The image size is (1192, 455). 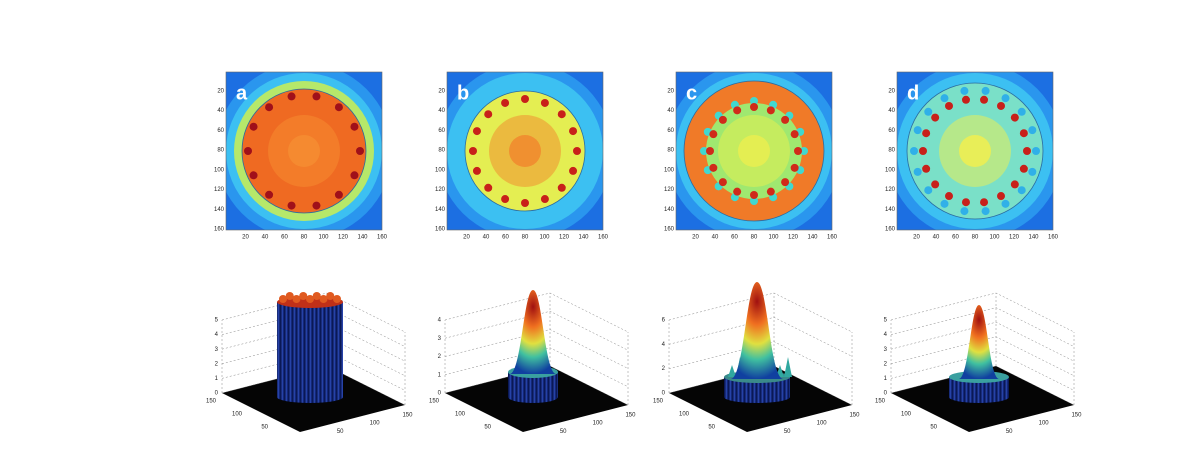 What do you see at coordinates (463, 93) in the screenshot?
I see `panel-label: b` at bounding box center [463, 93].